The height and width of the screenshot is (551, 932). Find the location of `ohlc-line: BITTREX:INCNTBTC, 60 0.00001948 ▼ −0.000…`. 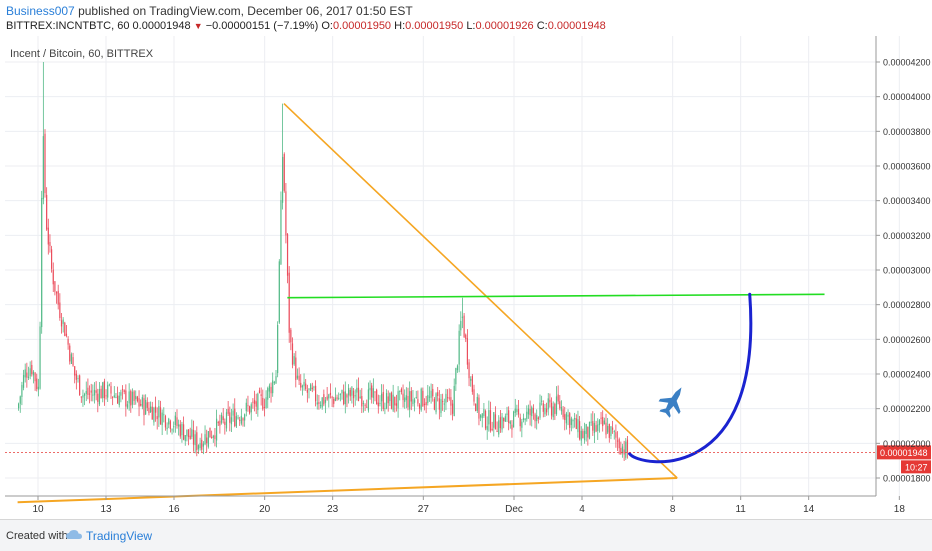

ohlc-line: BITTREX:INCNTBTC, 60 0.00001948 ▼ −0.000… is located at coordinates (306, 26).